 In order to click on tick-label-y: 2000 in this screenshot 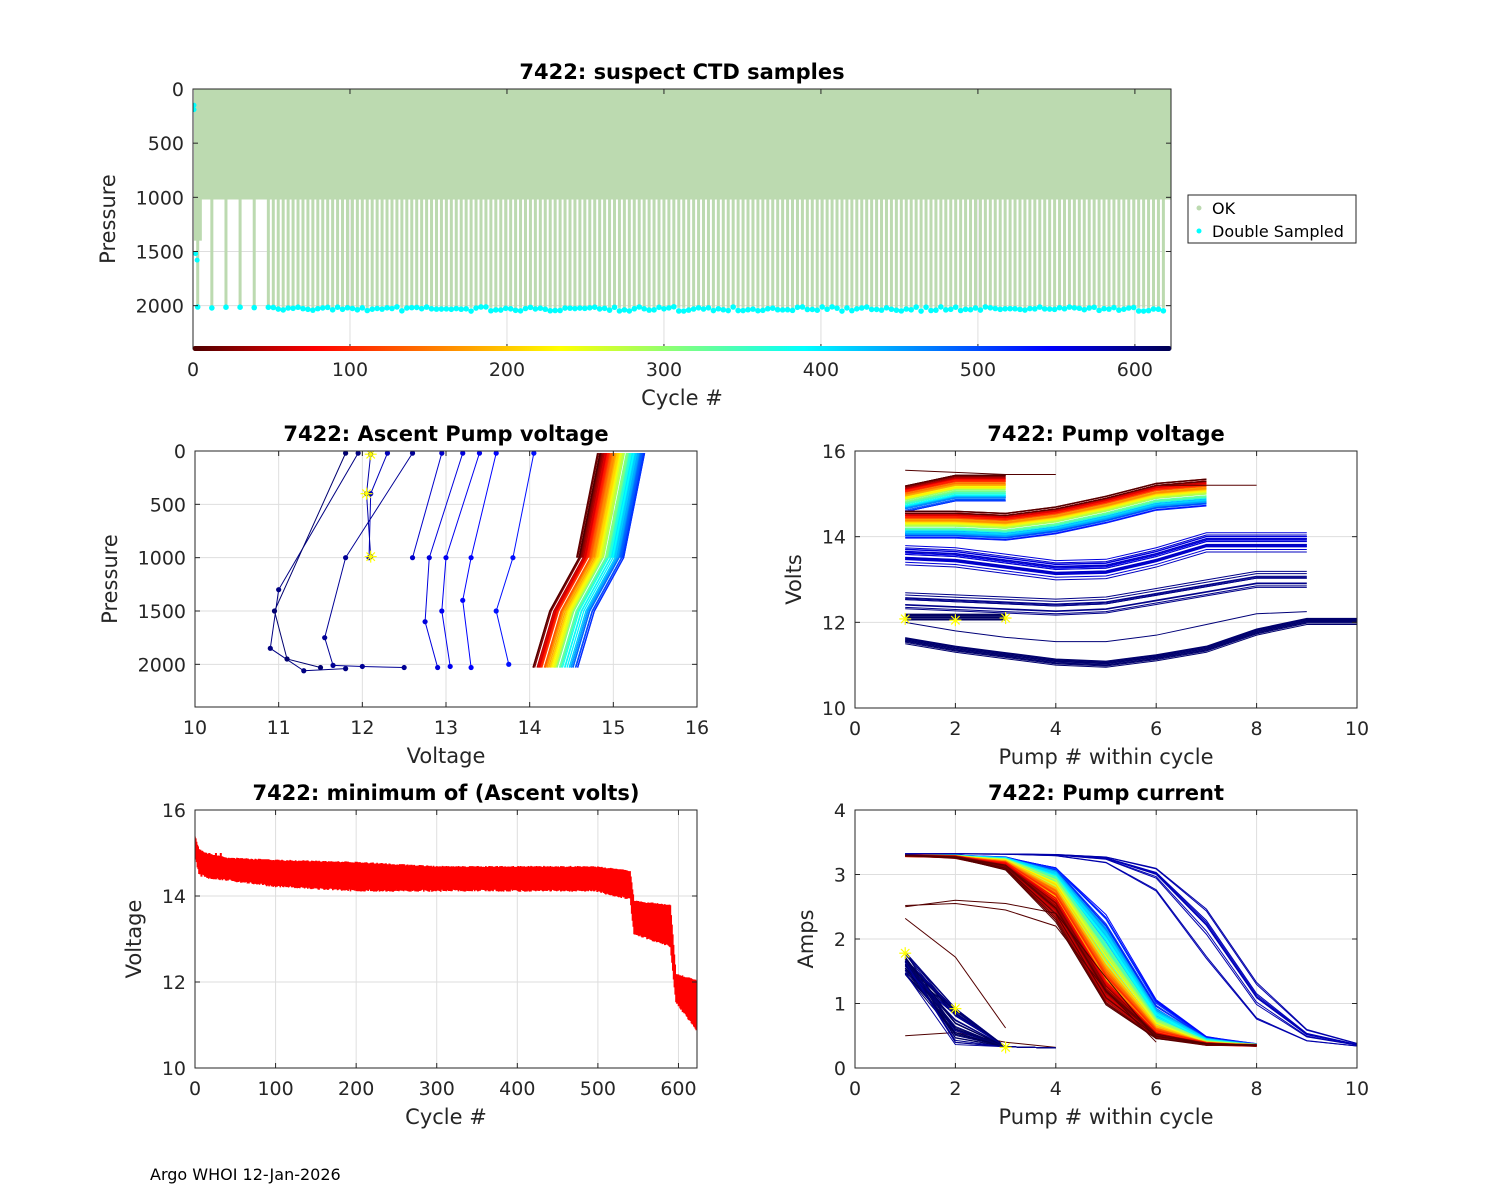, I will do `click(162, 665)`.